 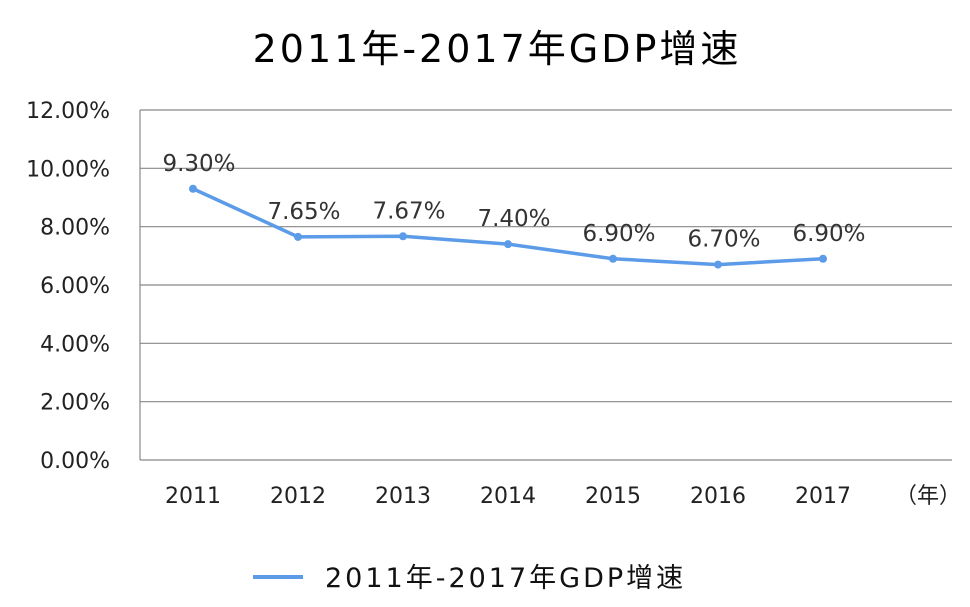 What do you see at coordinates (513, 219) in the screenshot?
I see `data-label: 7.40%` at bounding box center [513, 219].